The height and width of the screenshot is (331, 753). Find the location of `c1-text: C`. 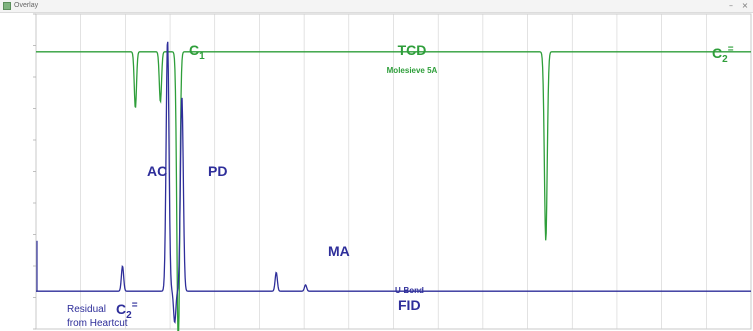

c1-text: C is located at coordinates (194, 50).